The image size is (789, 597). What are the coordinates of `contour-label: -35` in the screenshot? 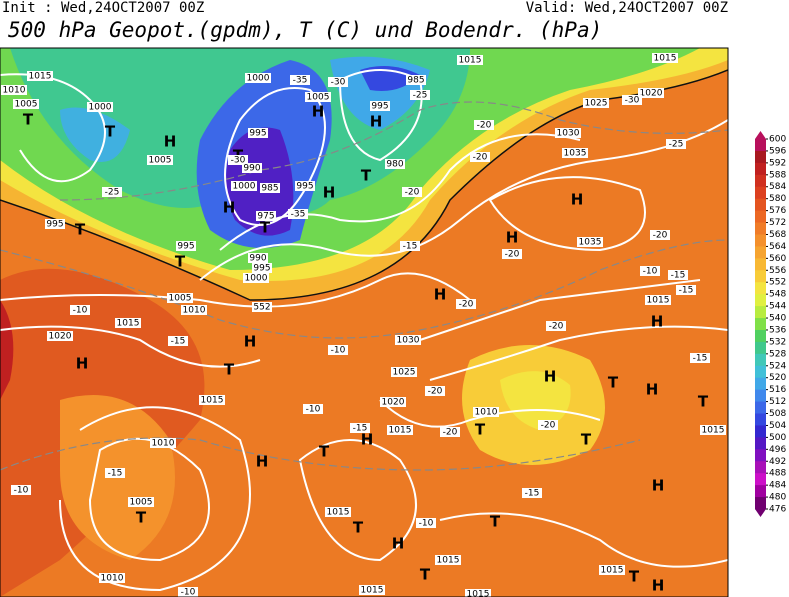 It's located at (298, 215).